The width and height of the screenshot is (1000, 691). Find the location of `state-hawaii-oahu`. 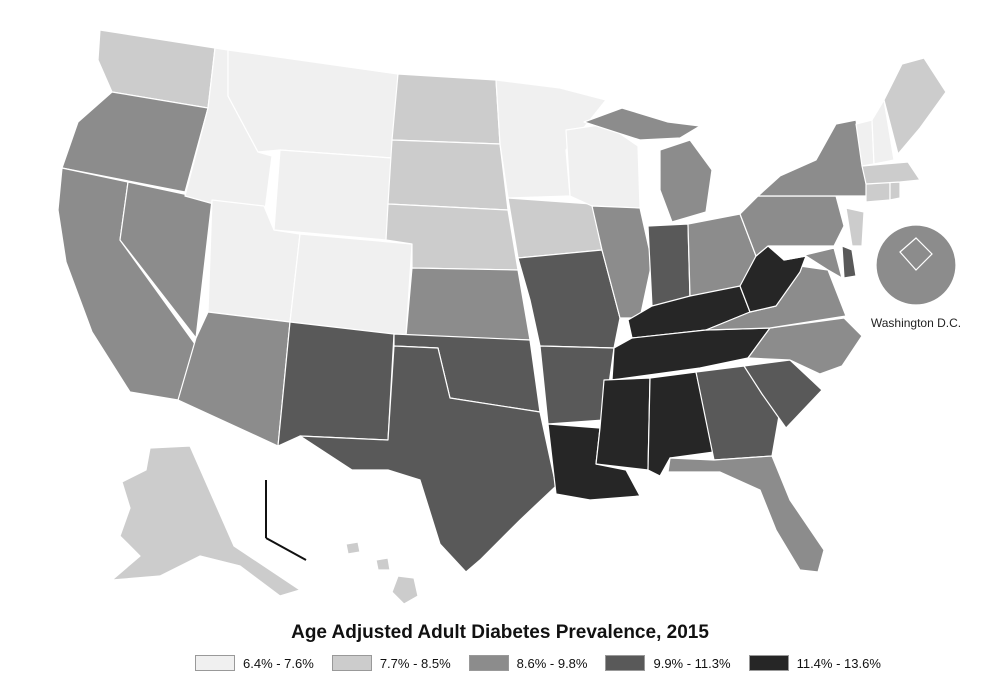

state-hawaii-oahu is located at coordinates (353, 548).